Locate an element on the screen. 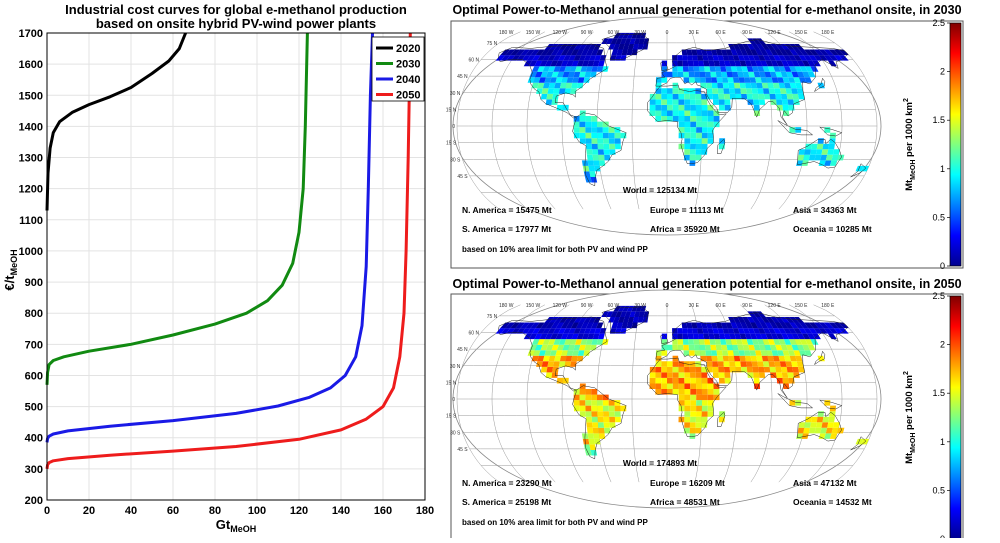 This screenshot has height=543, width=1000. longitude-label: 150 E is located at coordinates (801, 33).